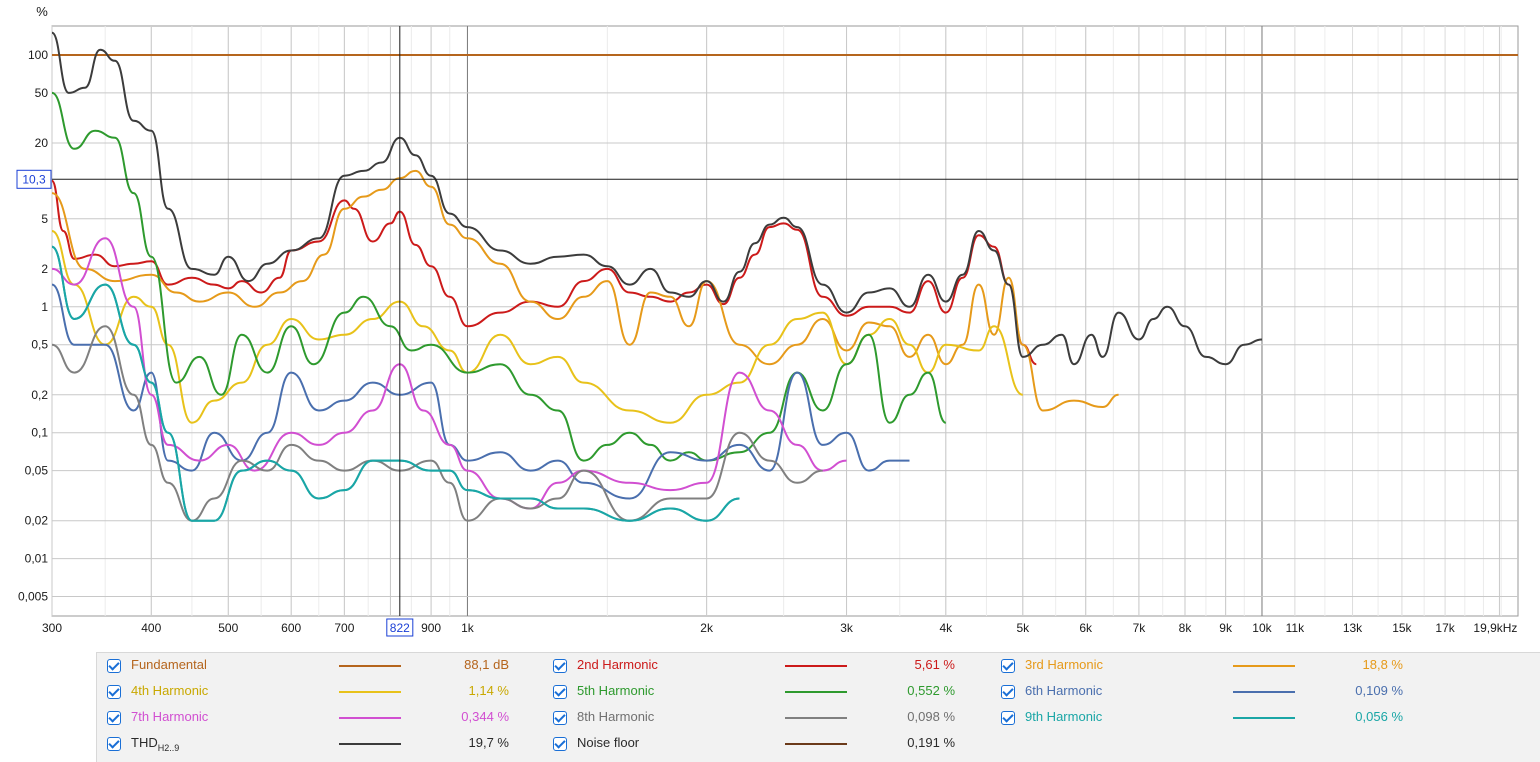  What do you see at coordinates (114, 692) in the screenshot?
I see `checkbox-4th-harmonic` at bounding box center [114, 692].